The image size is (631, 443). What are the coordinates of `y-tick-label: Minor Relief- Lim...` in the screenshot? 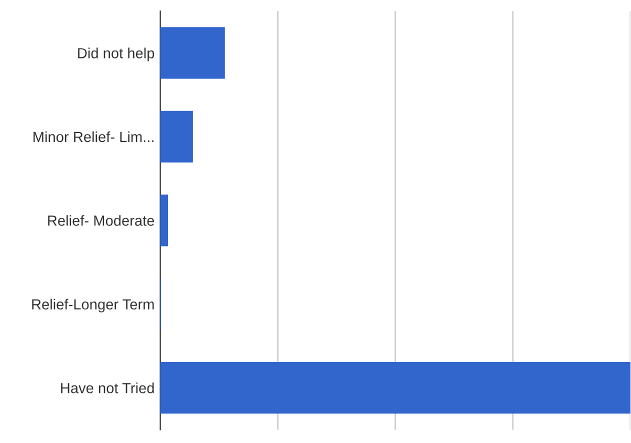 It's located at (94, 136).